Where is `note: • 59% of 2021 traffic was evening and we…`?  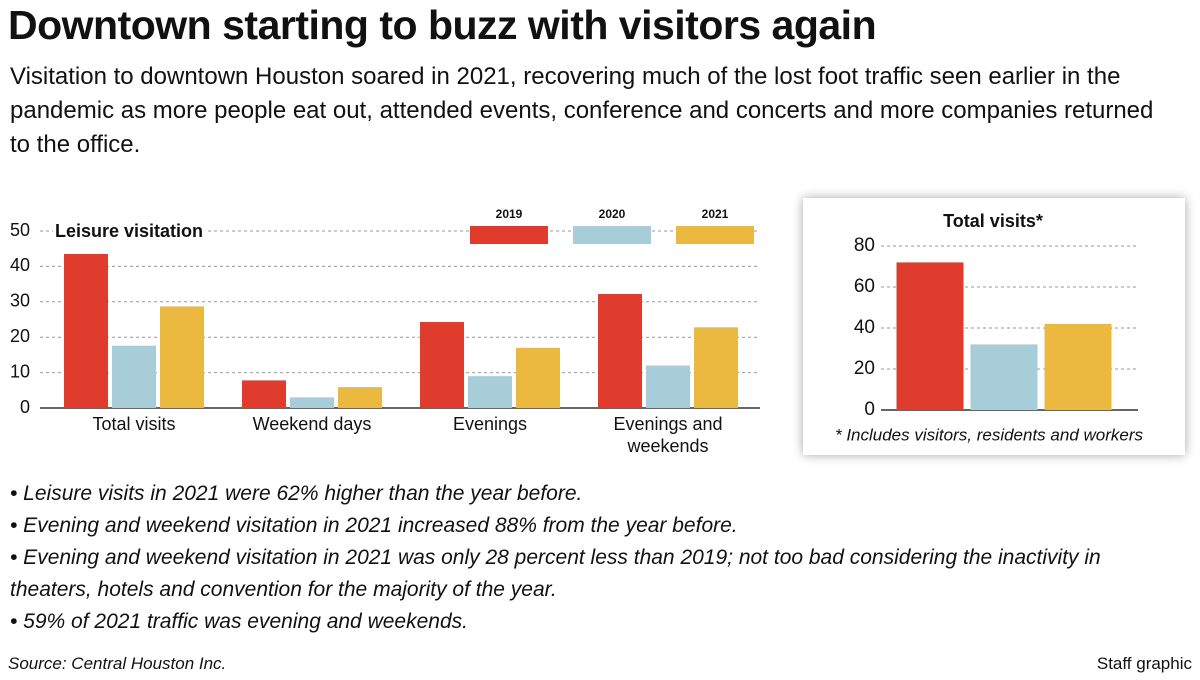
note: • 59% of 2021 traffic was evening and we… is located at coordinates (239, 621).